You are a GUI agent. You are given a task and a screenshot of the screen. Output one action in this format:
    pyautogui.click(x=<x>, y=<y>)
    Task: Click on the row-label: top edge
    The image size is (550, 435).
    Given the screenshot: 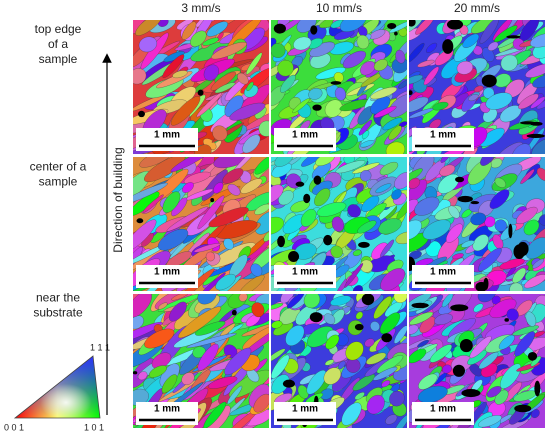 What is the action you would take?
    pyautogui.click(x=58, y=29)
    